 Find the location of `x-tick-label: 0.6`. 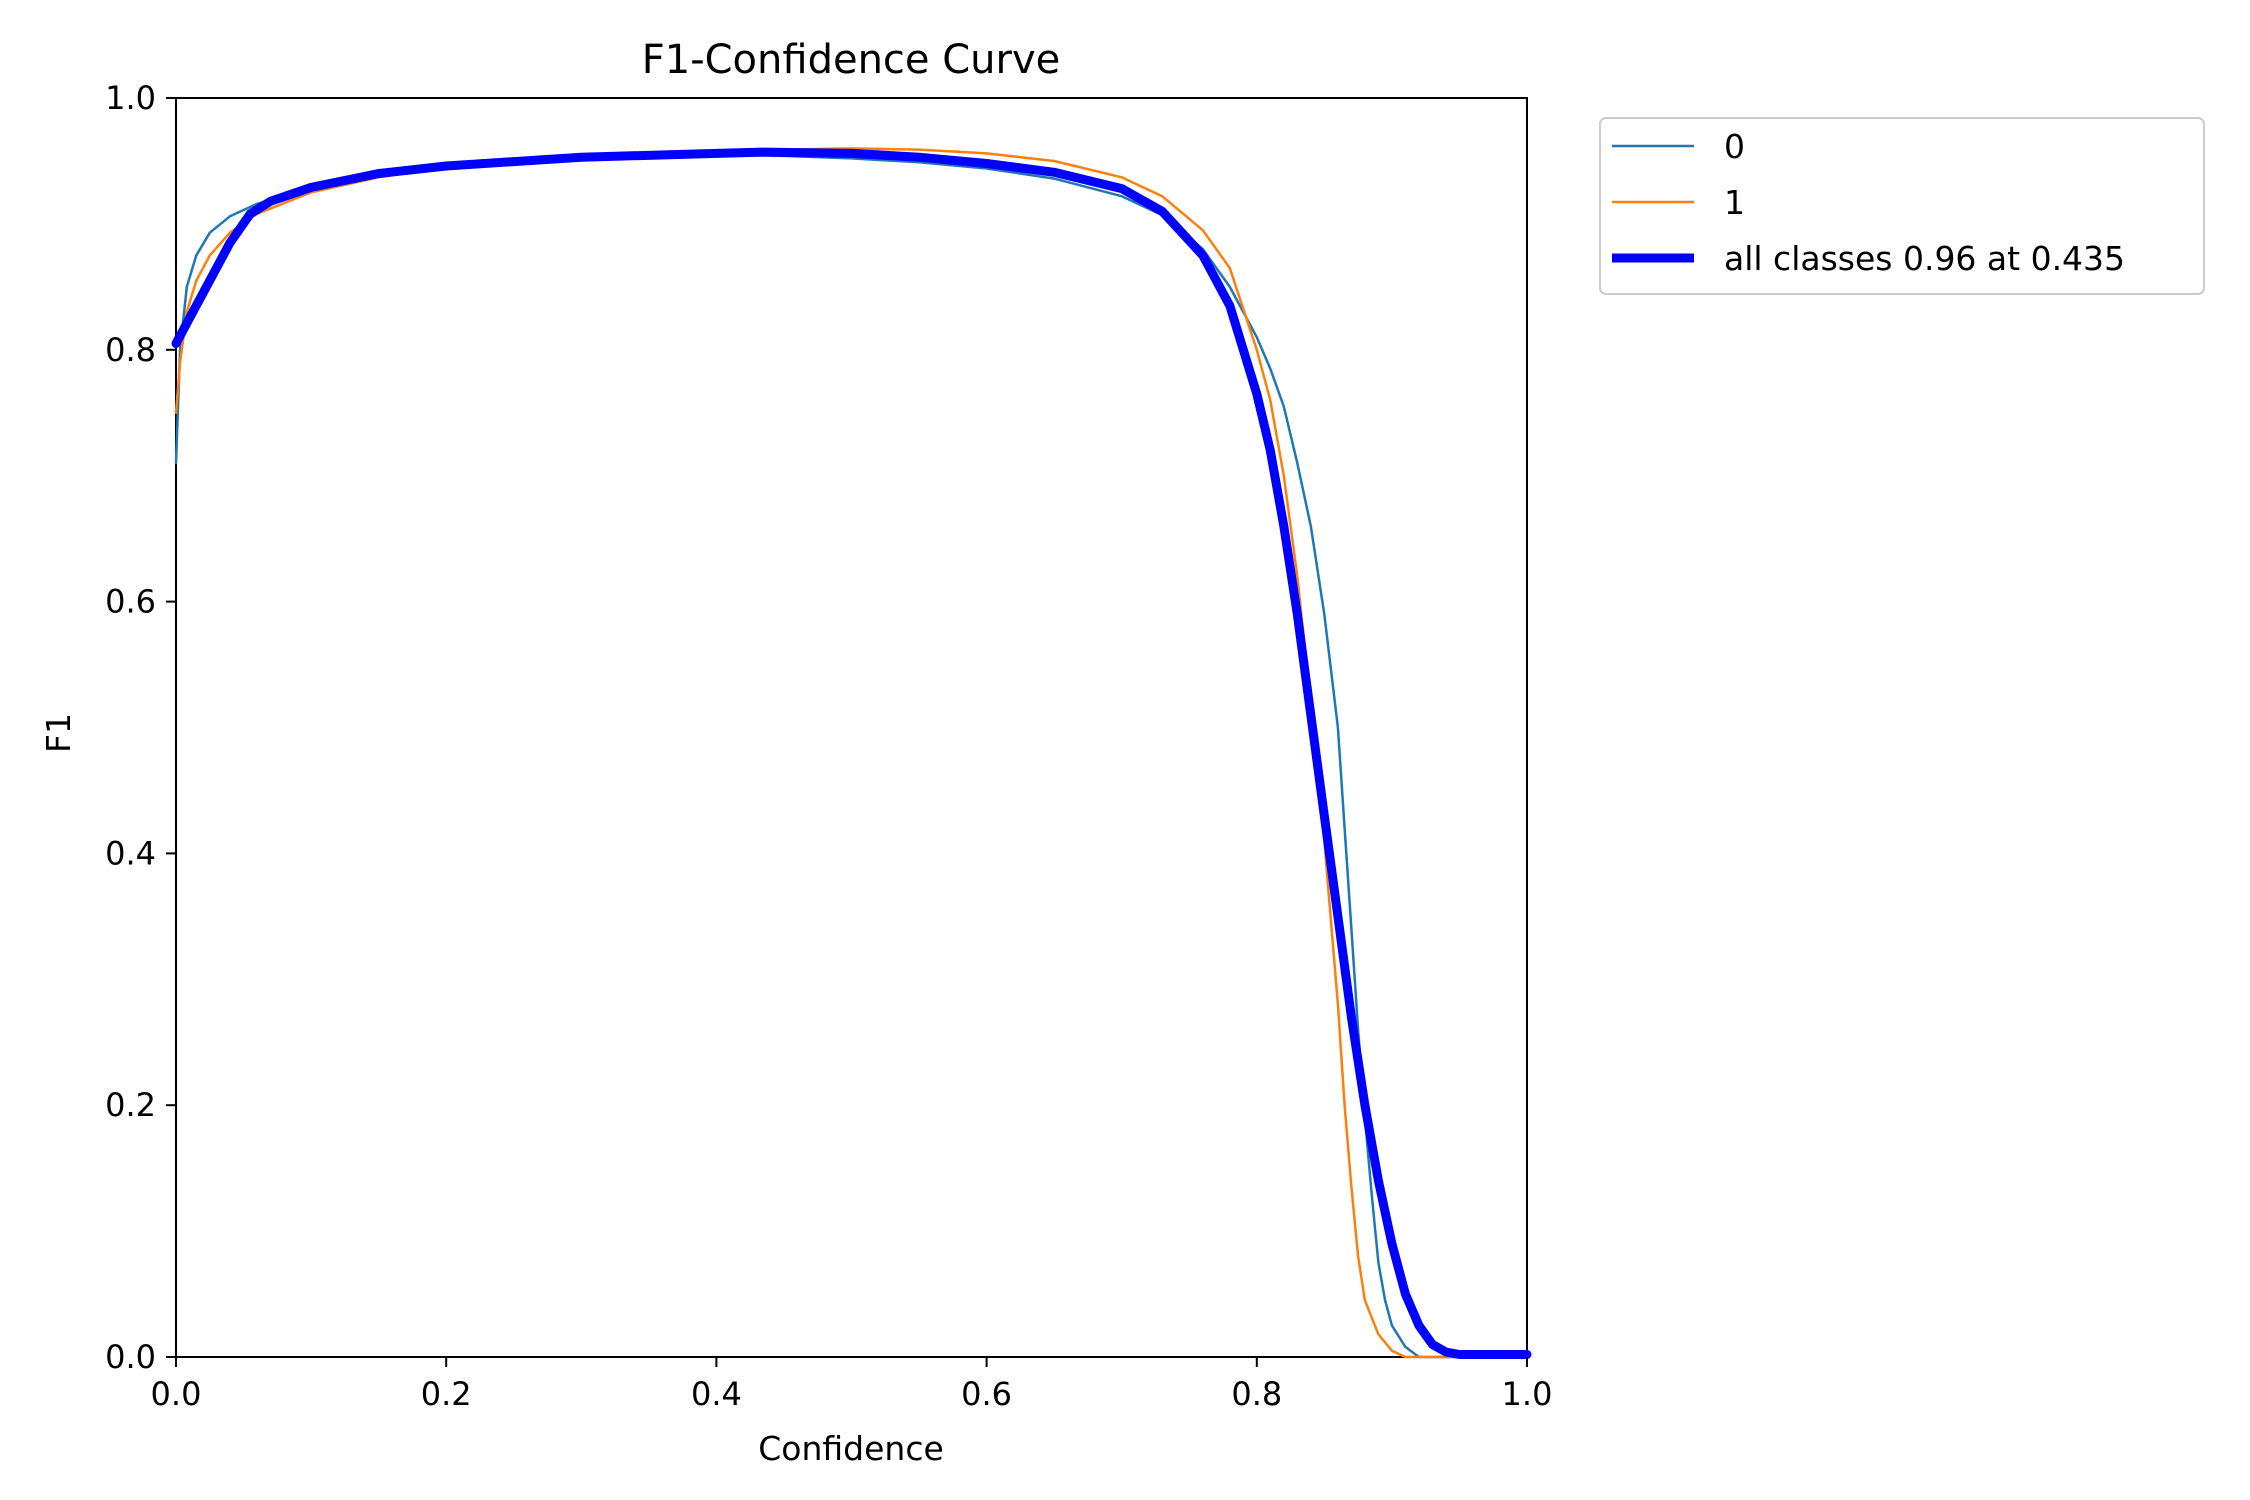

x-tick-label: 0.6 is located at coordinates (986, 1394).